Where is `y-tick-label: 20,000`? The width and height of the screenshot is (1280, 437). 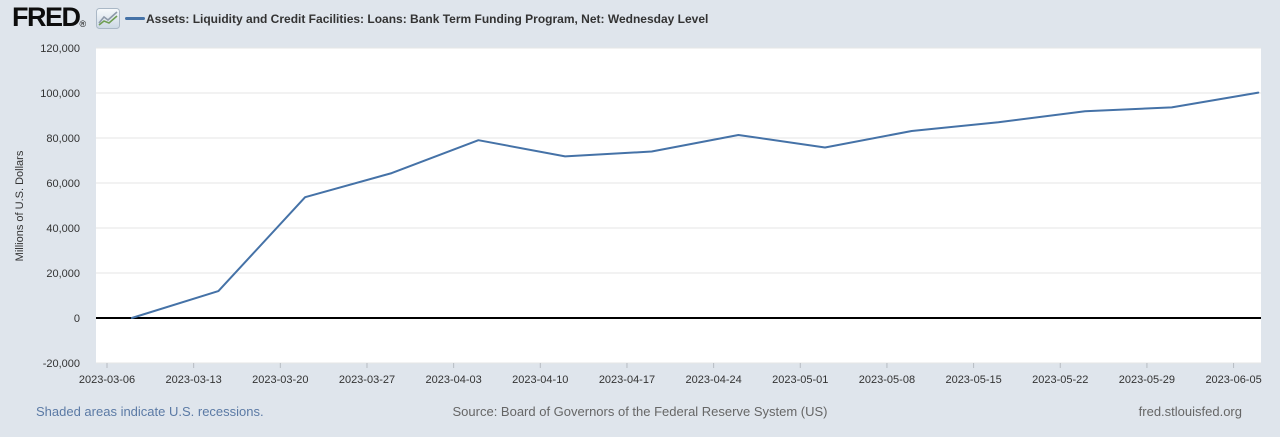
y-tick-label: 20,000 is located at coordinates (63, 274).